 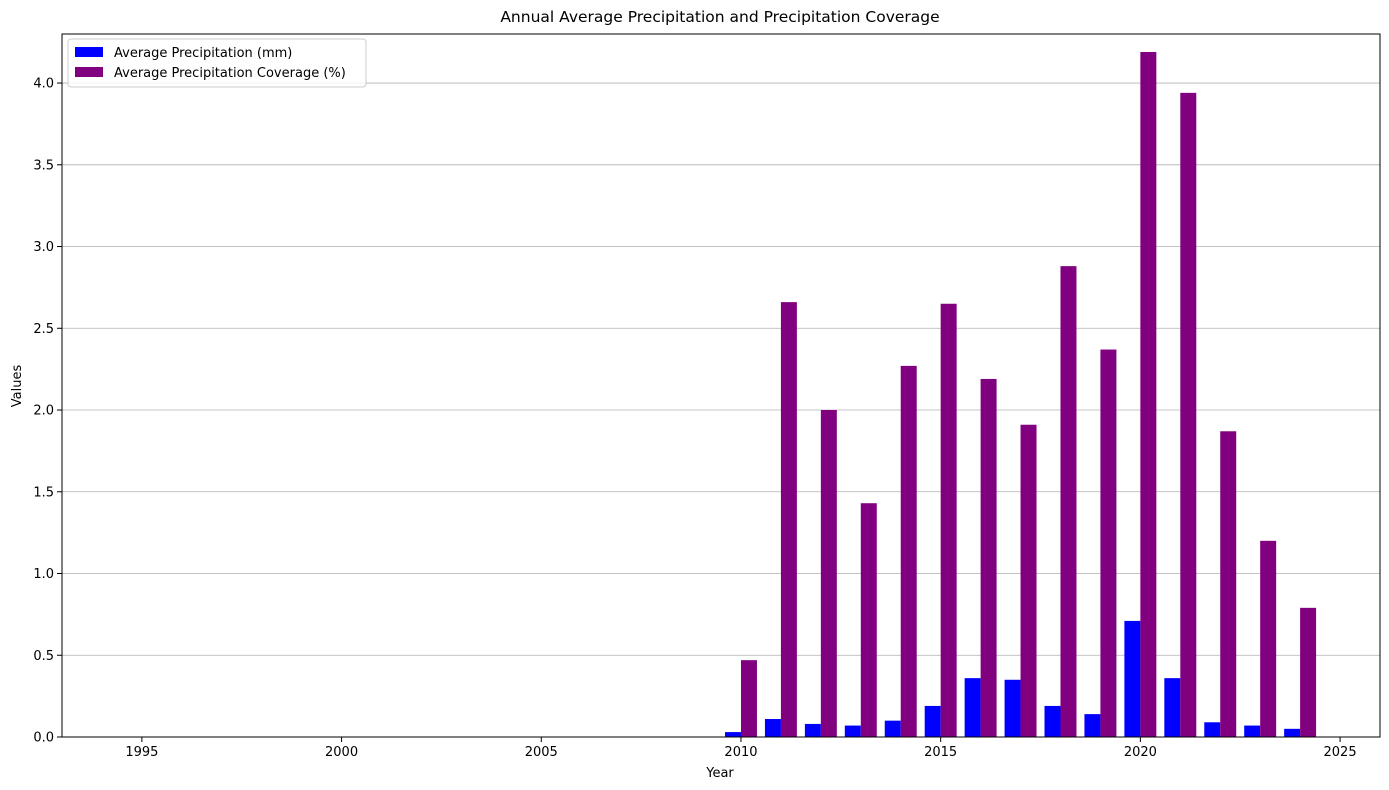 What do you see at coordinates (341, 752) in the screenshot?
I see `x-tick-label: 2000` at bounding box center [341, 752].